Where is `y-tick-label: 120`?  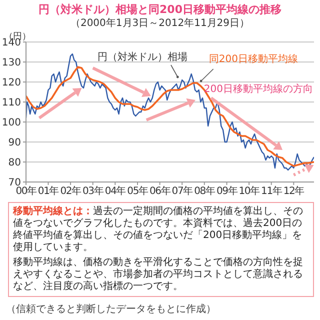 y-tick-label: 120 is located at coordinates (11, 83).